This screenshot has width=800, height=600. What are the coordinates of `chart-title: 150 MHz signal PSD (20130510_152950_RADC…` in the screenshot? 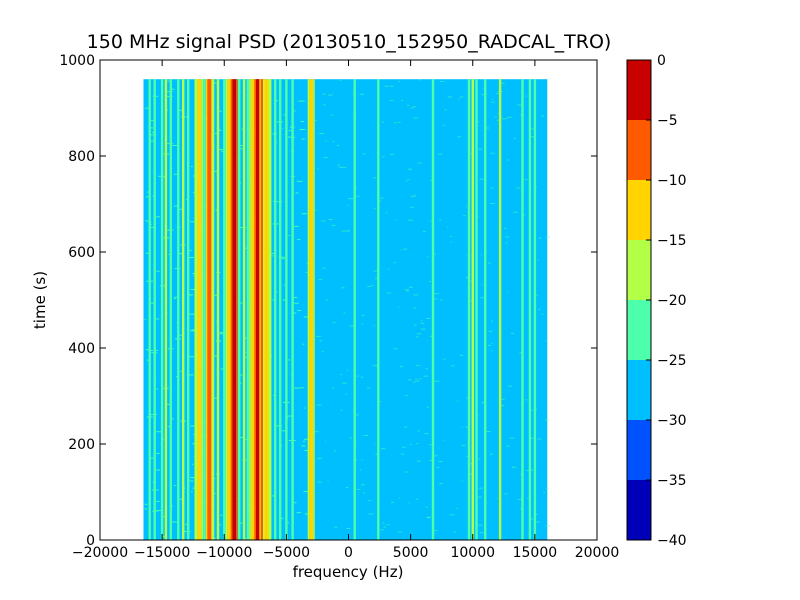 It's located at (349, 42).